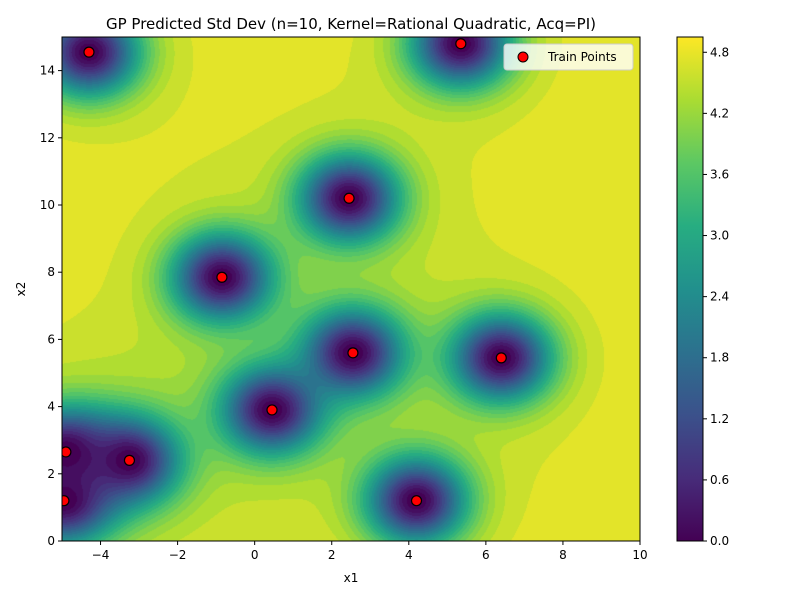 The image size is (800, 600). Describe the element at coordinates (409, 555) in the screenshot. I see `x-tick-label: 4` at that location.